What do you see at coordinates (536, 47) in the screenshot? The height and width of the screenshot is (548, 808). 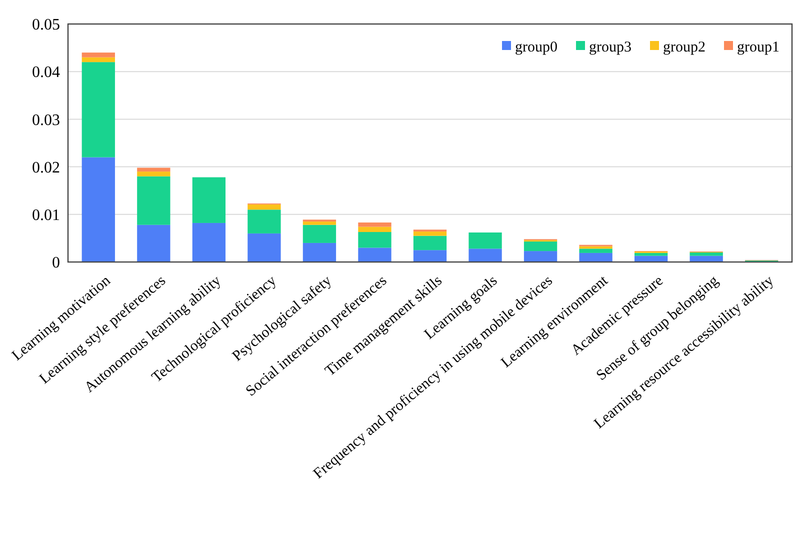 I see `legend-label: group0` at bounding box center [536, 47].